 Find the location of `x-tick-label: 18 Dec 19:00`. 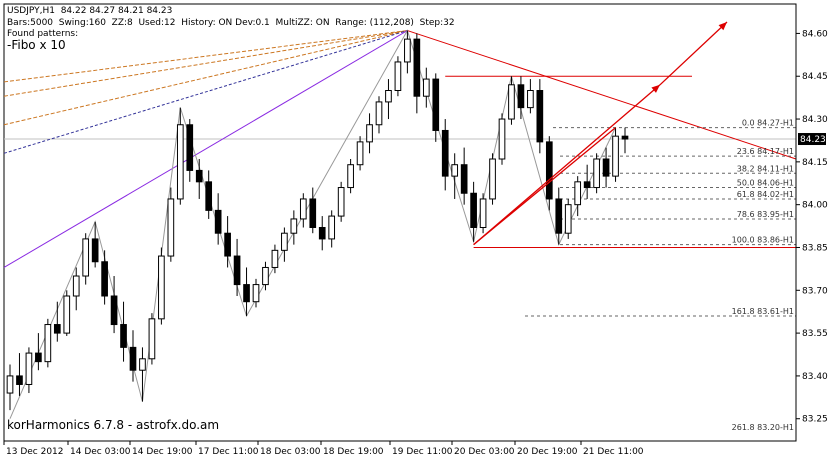

x-tick-label: 18 Dec 19:00 is located at coordinates (353, 452).